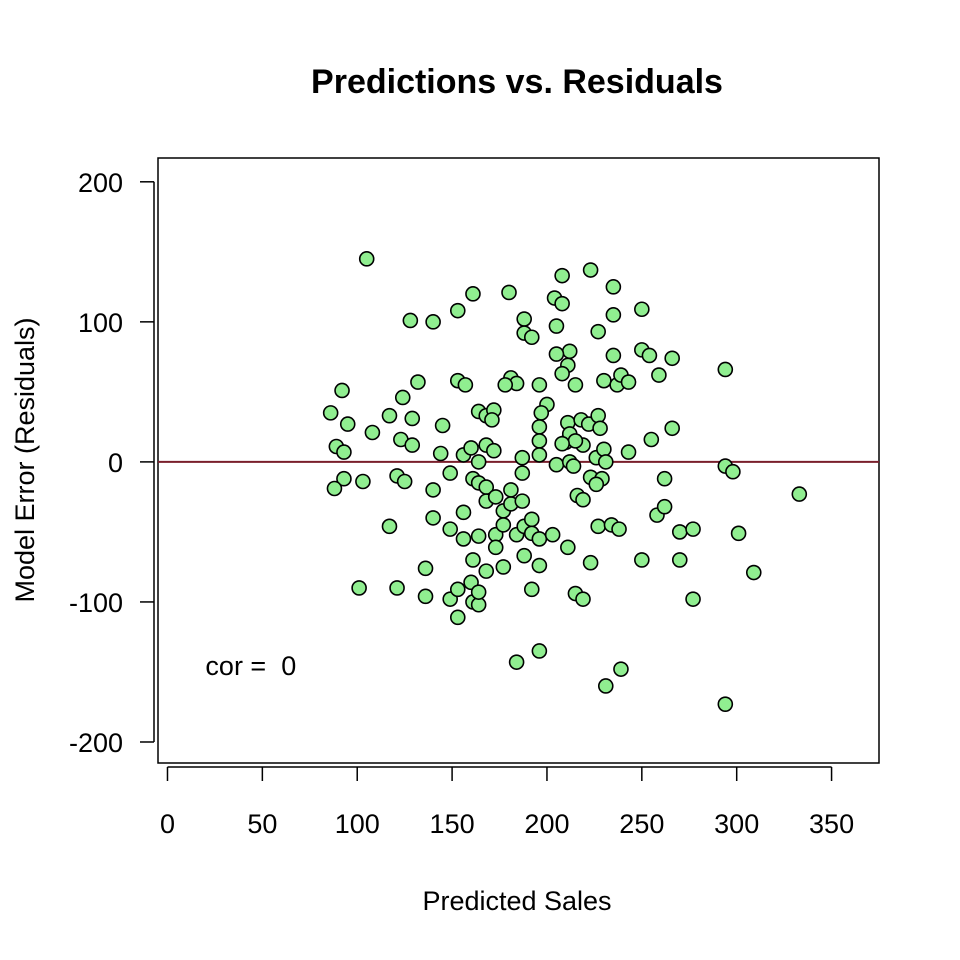 The image size is (960, 960). What do you see at coordinates (115, 463) in the screenshot?
I see `y-tick-label: 0` at bounding box center [115, 463].